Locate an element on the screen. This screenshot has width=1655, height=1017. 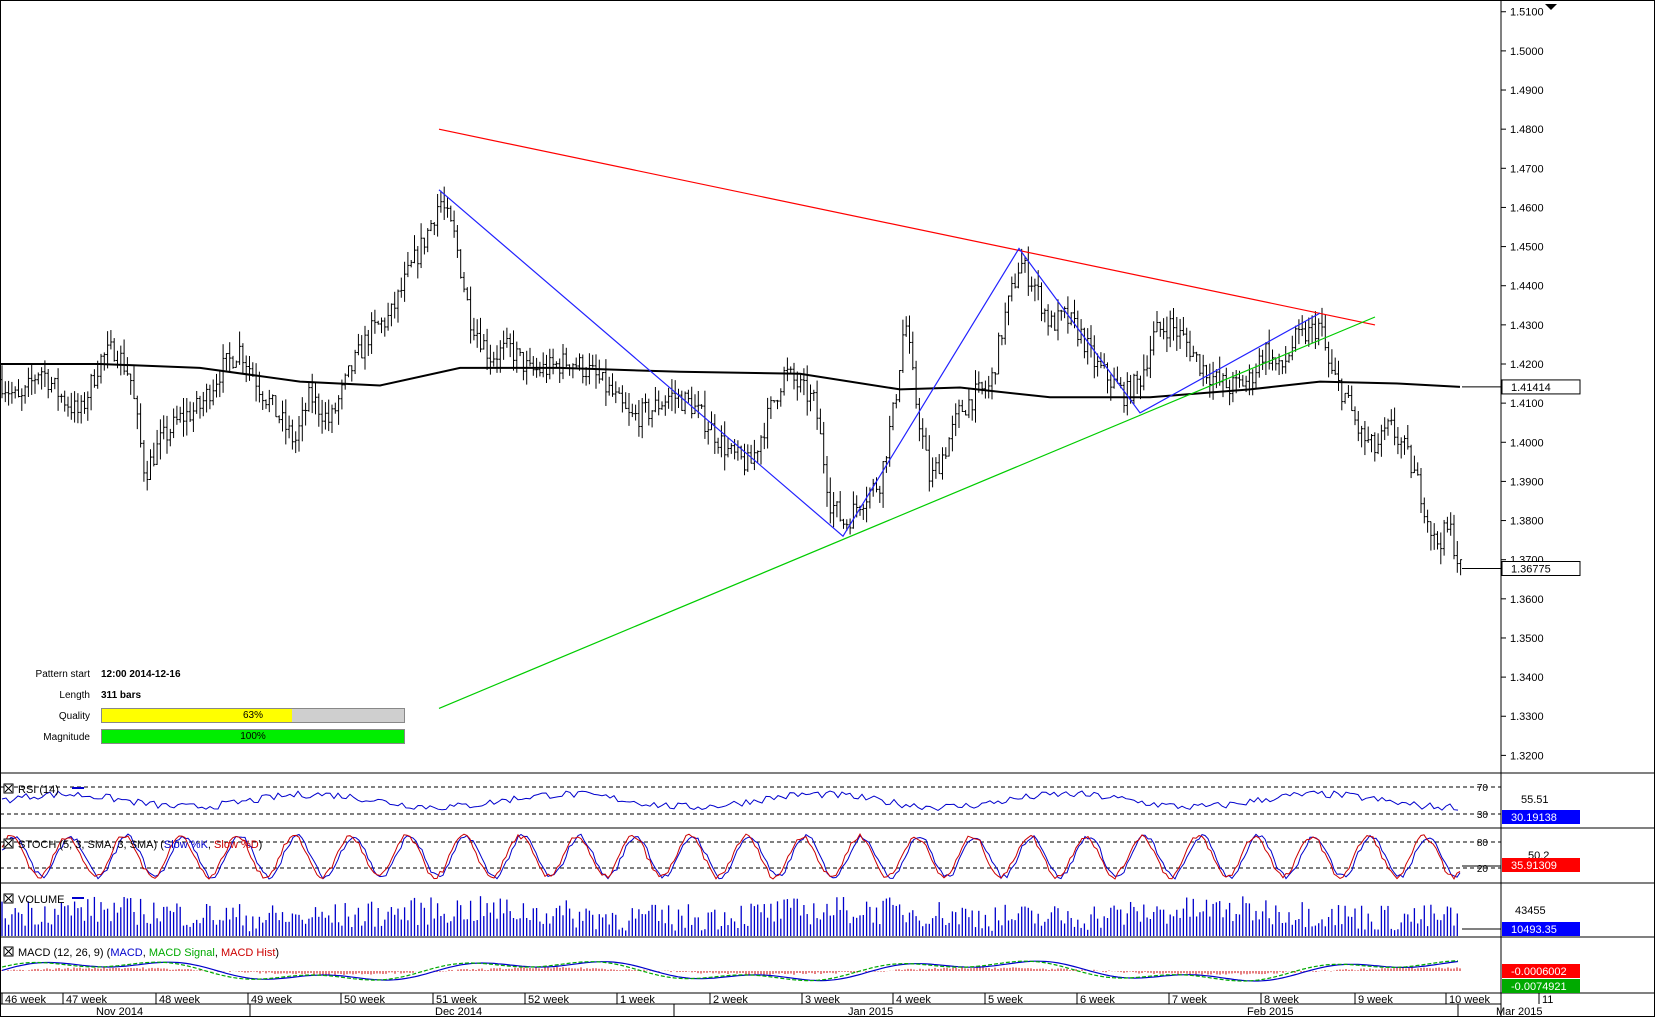
stoch-level-label-80: 80 is located at coordinates (1483, 843).